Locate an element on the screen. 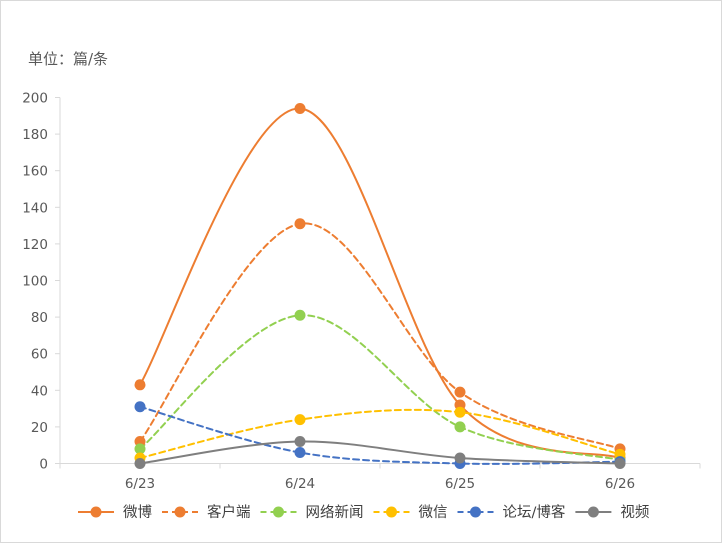 This screenshot has width=722, height=543. x-tick-label: 6/24 is located at coordinates (300, 484).